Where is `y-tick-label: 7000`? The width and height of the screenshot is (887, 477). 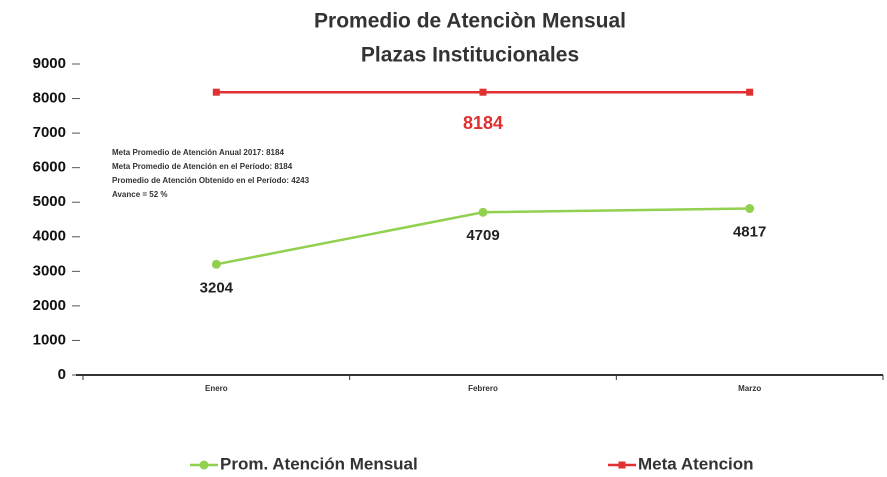
y-tick-label: 7000 is located at coordinates (49, 132).